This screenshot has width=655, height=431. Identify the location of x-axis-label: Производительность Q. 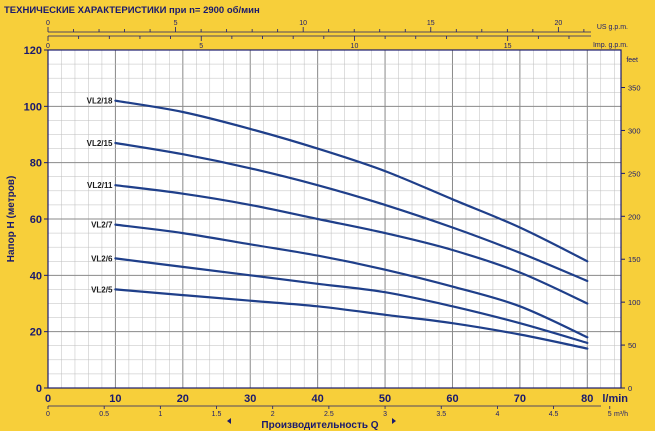
(319, 425).